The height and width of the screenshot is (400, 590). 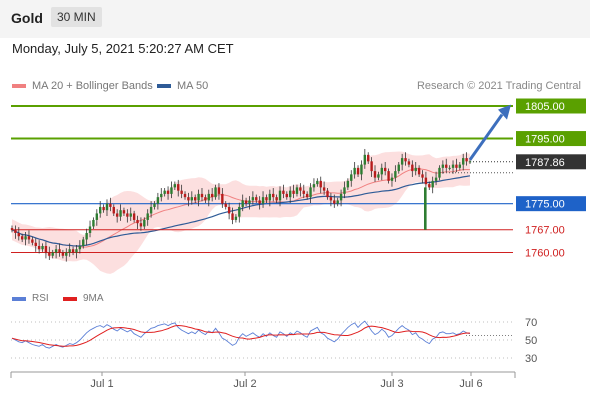 What do you see at coordinates (241, 334) in the screenshot?
I see `rsi-line` at bounding box center [241, 334].